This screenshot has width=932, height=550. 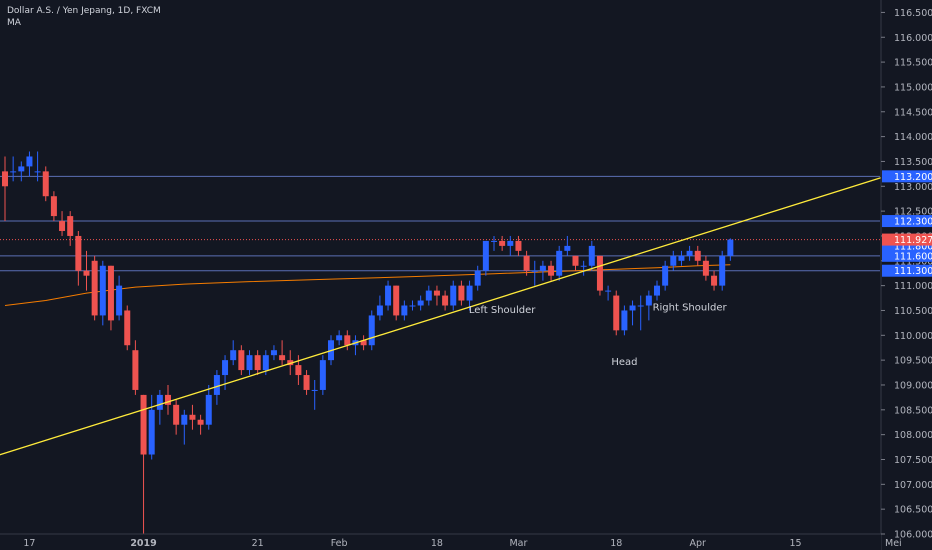 I want to click on time-tick-label: 2019, so click(x=143, y=543).